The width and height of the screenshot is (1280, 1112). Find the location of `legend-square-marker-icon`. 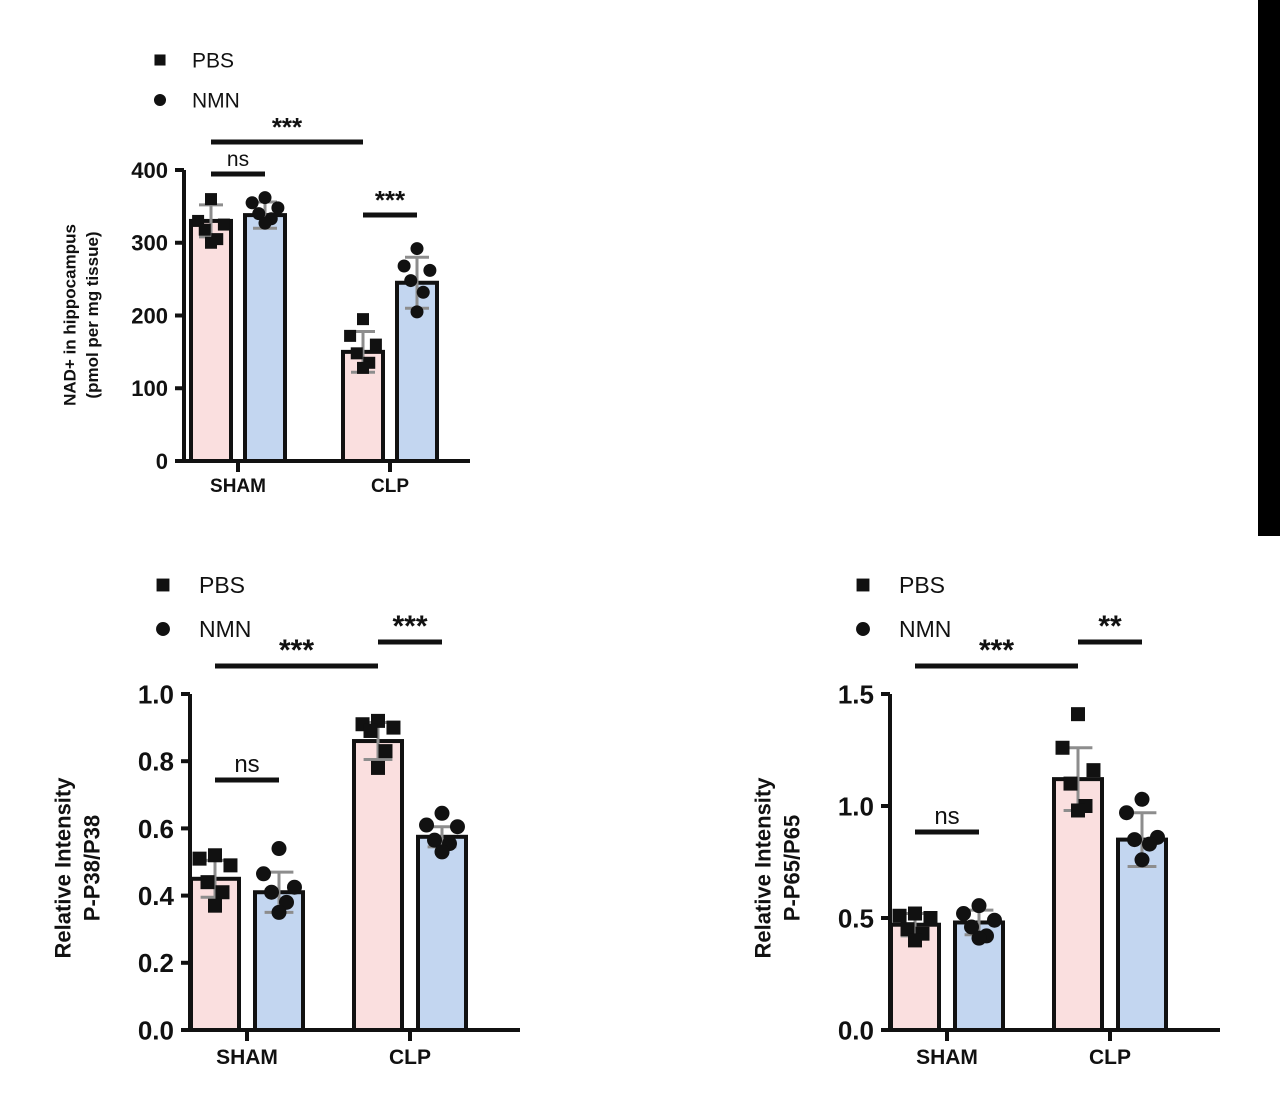

legend-square-marker-icon is located at coordinates (863, 585).